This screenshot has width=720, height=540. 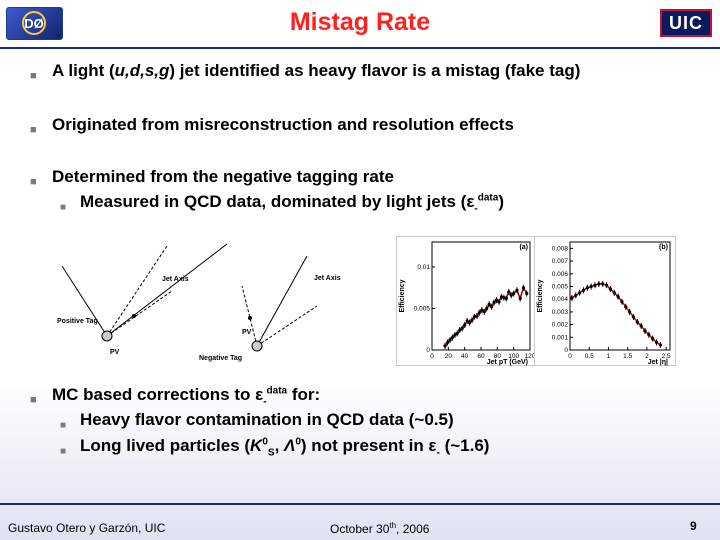 What do you see at coordinates (279, 445) in the screenshot?
I see `sub2-sep: ,` at bounding box center [279, 445].